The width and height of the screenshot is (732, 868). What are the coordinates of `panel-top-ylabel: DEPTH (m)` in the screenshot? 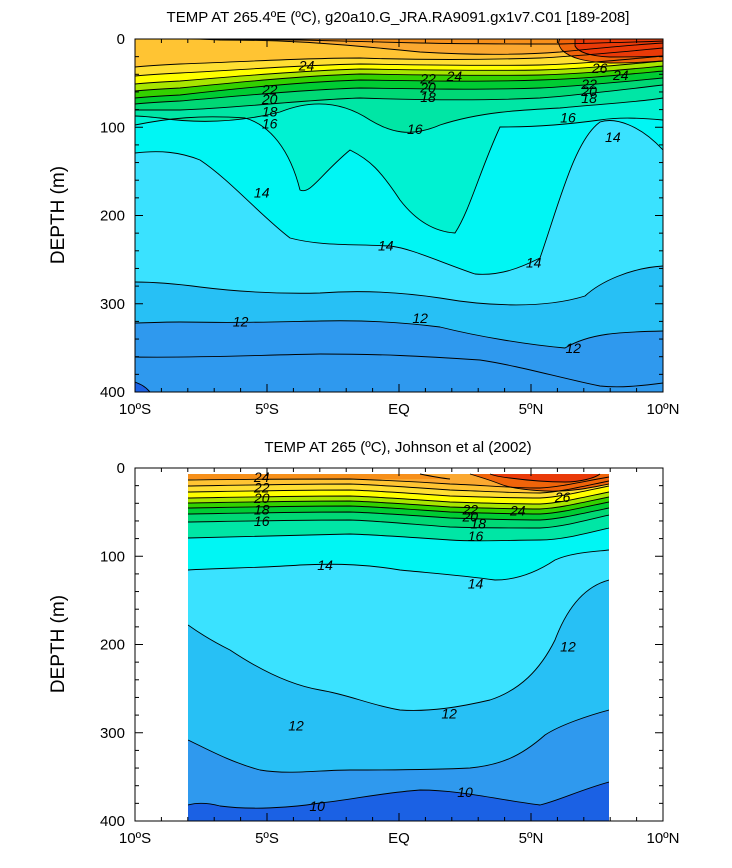 It's located at (58, 215).